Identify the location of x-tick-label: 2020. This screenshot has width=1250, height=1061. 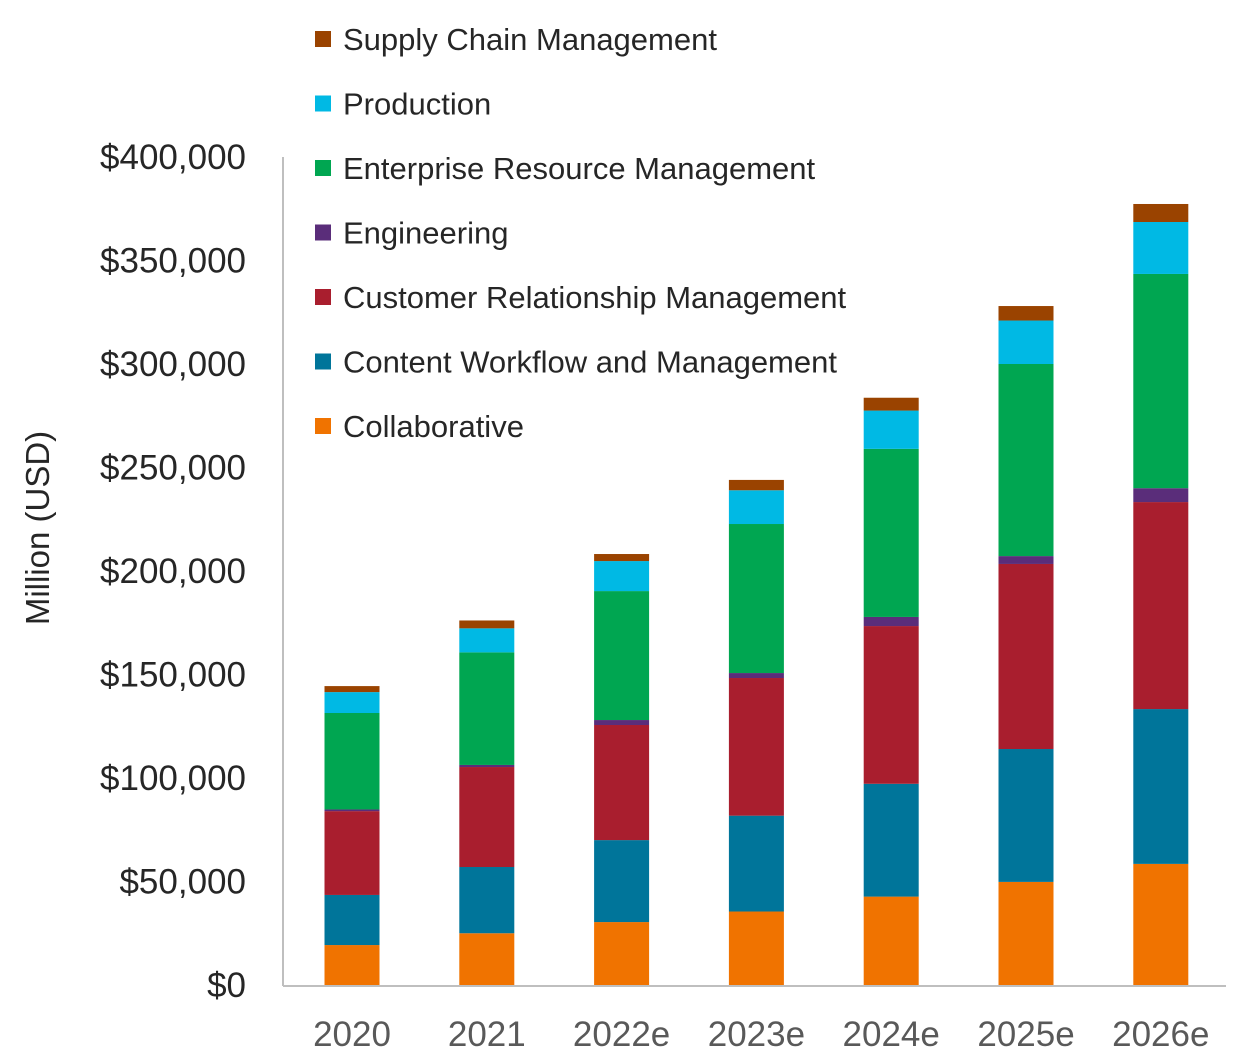
(352, 1034).